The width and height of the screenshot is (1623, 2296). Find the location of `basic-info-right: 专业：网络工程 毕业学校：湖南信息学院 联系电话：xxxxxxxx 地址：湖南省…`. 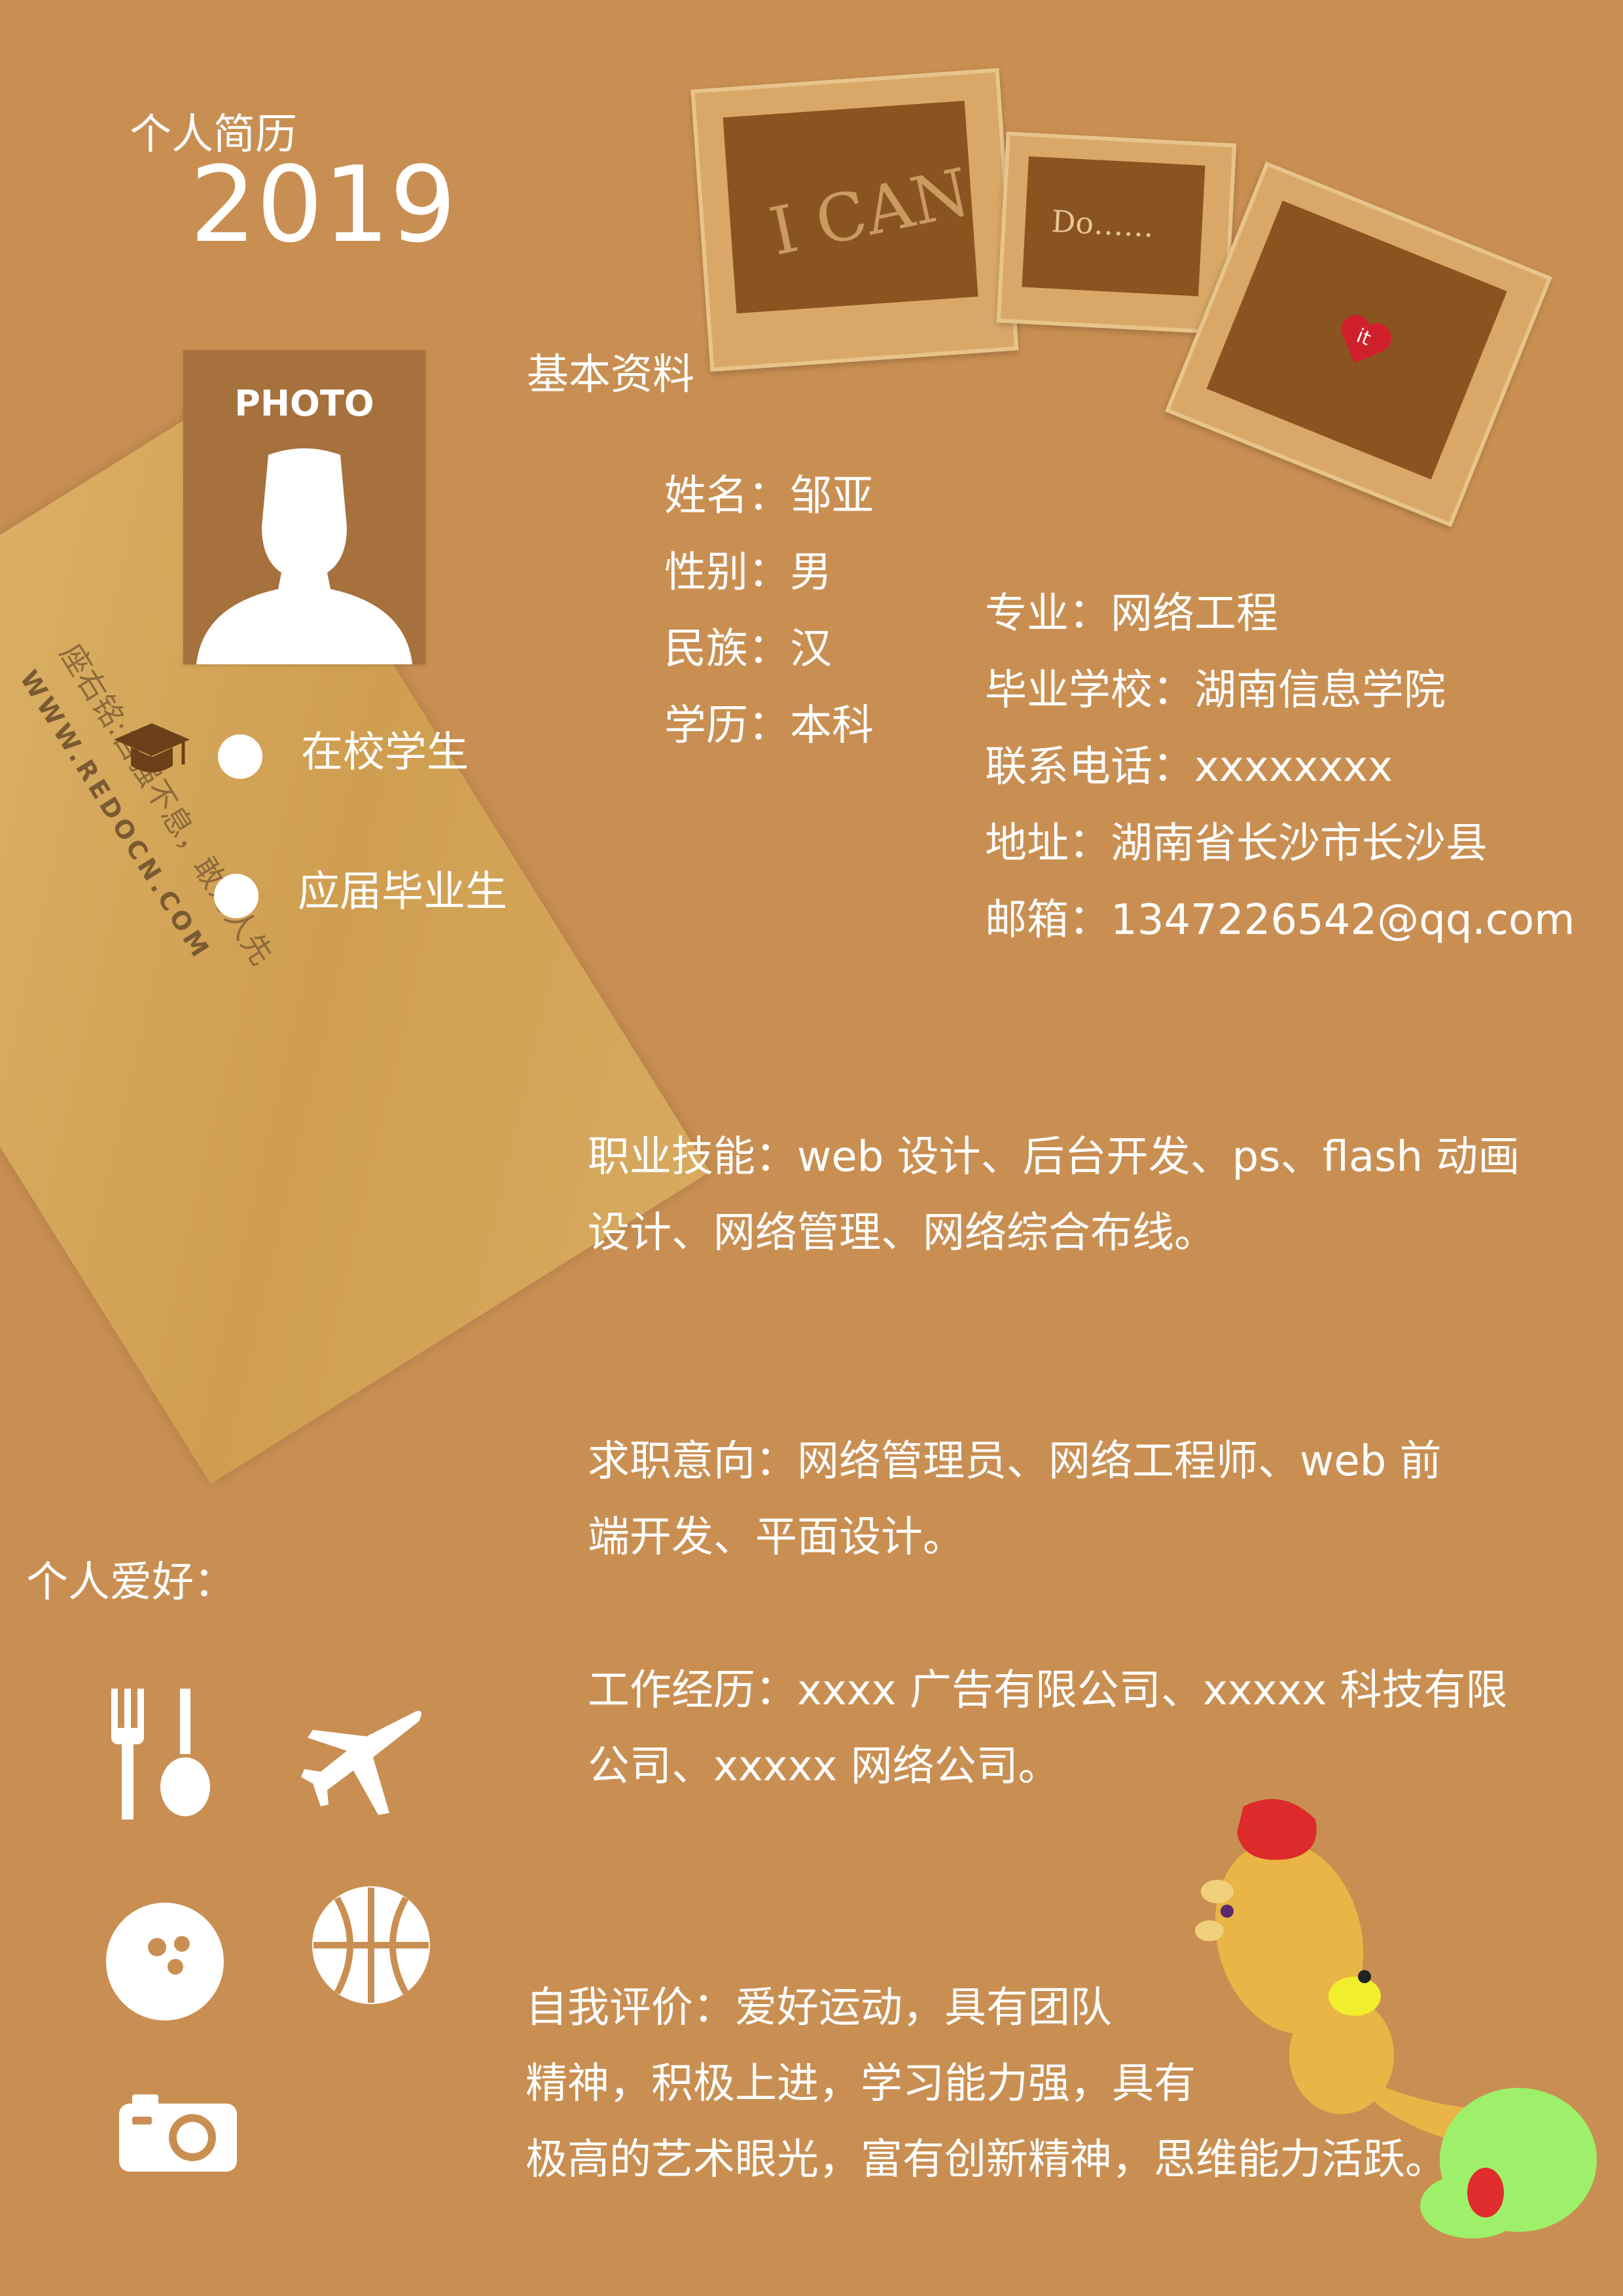

basic-info-right: 专业：网络工程 毕业学校：湖南信息学院 联系电话：xxxxxxxx 地址：湖南省… is located at coordinates (1280, 780).